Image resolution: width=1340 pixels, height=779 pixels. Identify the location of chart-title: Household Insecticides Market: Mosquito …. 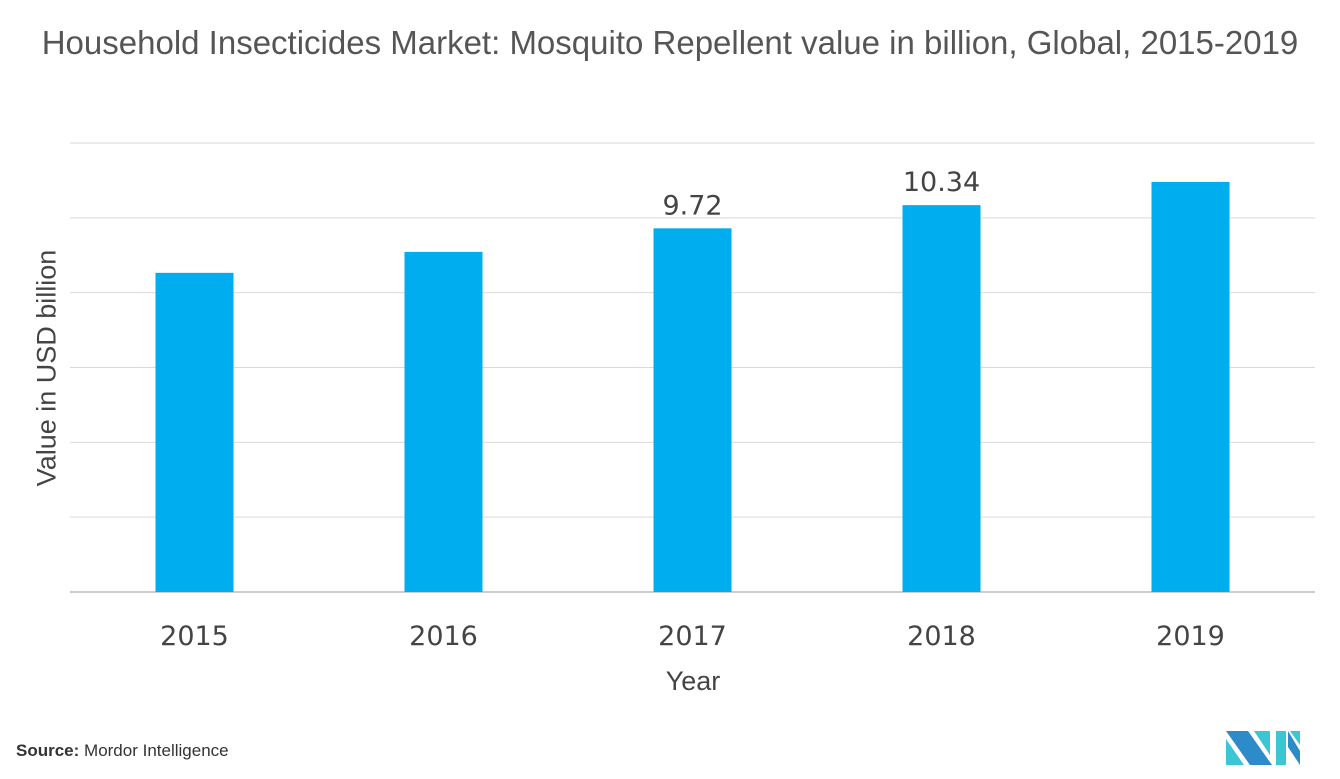
(670, 42).